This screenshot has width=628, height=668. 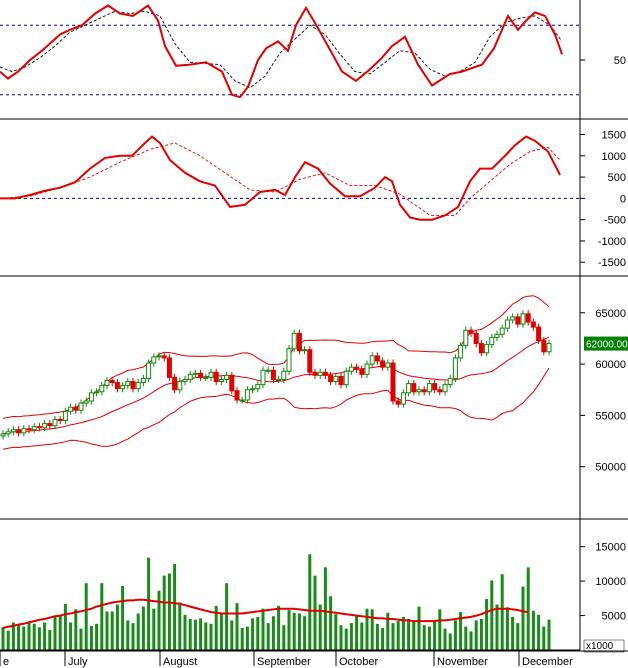 I want to click on y-tick-label: 60000, so click(x=610, y=365).